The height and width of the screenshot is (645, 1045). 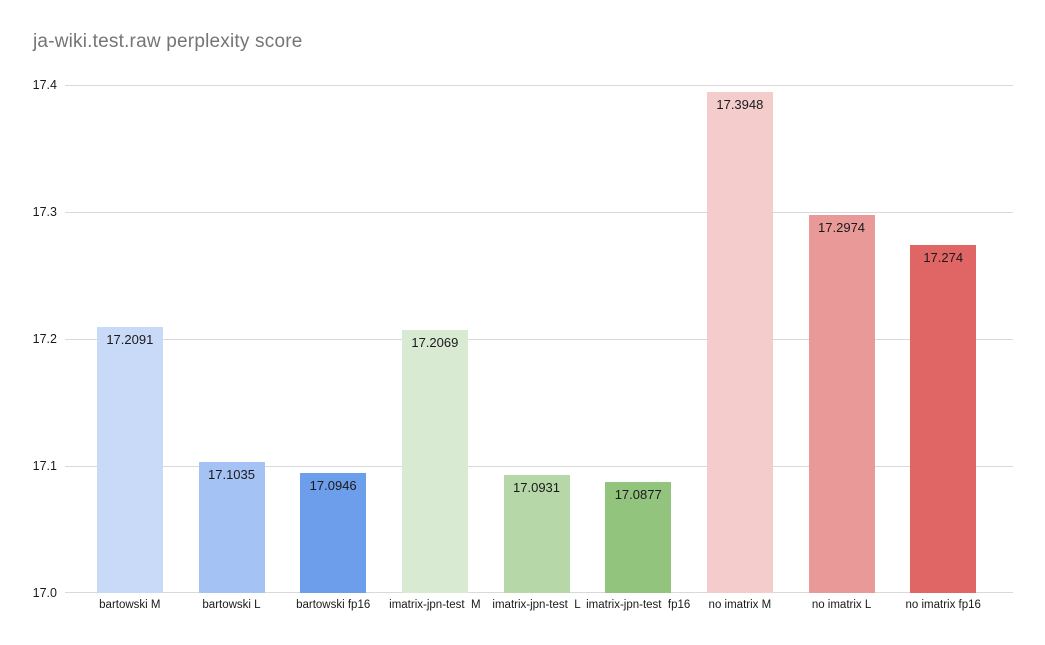 I want to click on bar-slot: 17.3948 no imatrix M, so click(x=740, y=348).